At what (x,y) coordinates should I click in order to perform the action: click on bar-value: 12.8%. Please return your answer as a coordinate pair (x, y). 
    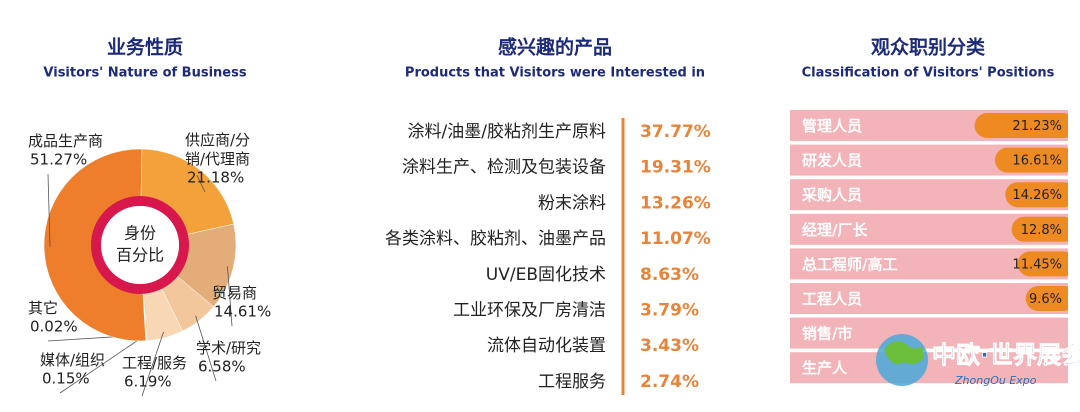
    Looking at the image, I should click on (1041, 230).